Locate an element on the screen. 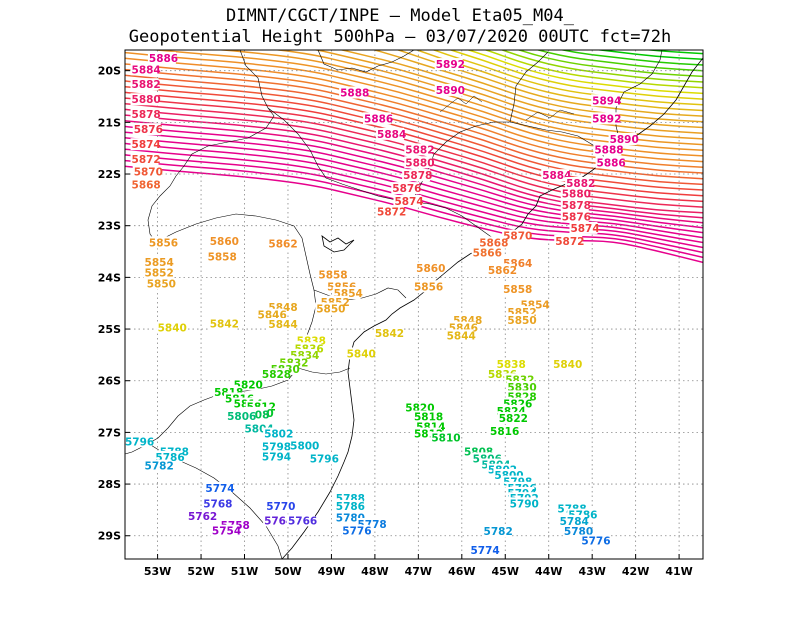 The image size is (800, 618). y-tick-label: 20S is located at coordinates (109, 71).